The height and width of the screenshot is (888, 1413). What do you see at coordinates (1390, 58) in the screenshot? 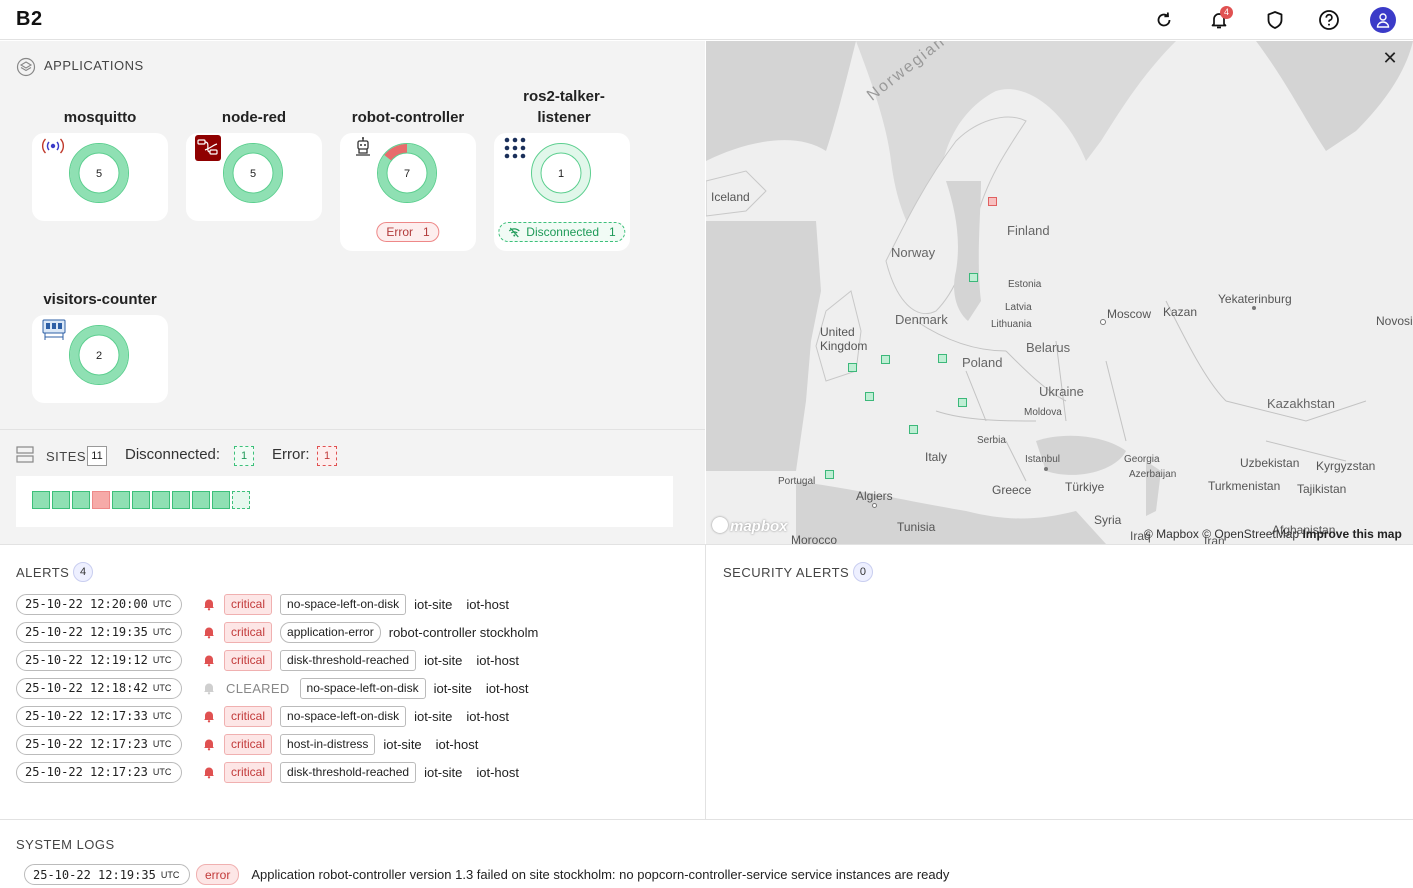
I see `close-map-button: ✕` at bounding box center [1390, 58].